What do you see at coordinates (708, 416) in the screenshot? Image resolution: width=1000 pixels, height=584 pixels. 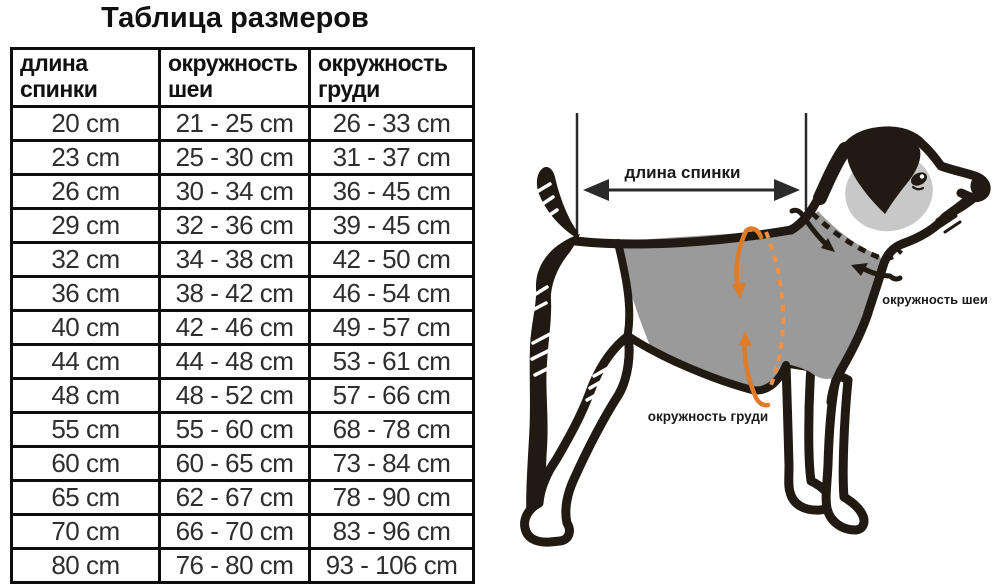 I see `chest-circumference-label: окружность груди` at bounding box center [708, 416].